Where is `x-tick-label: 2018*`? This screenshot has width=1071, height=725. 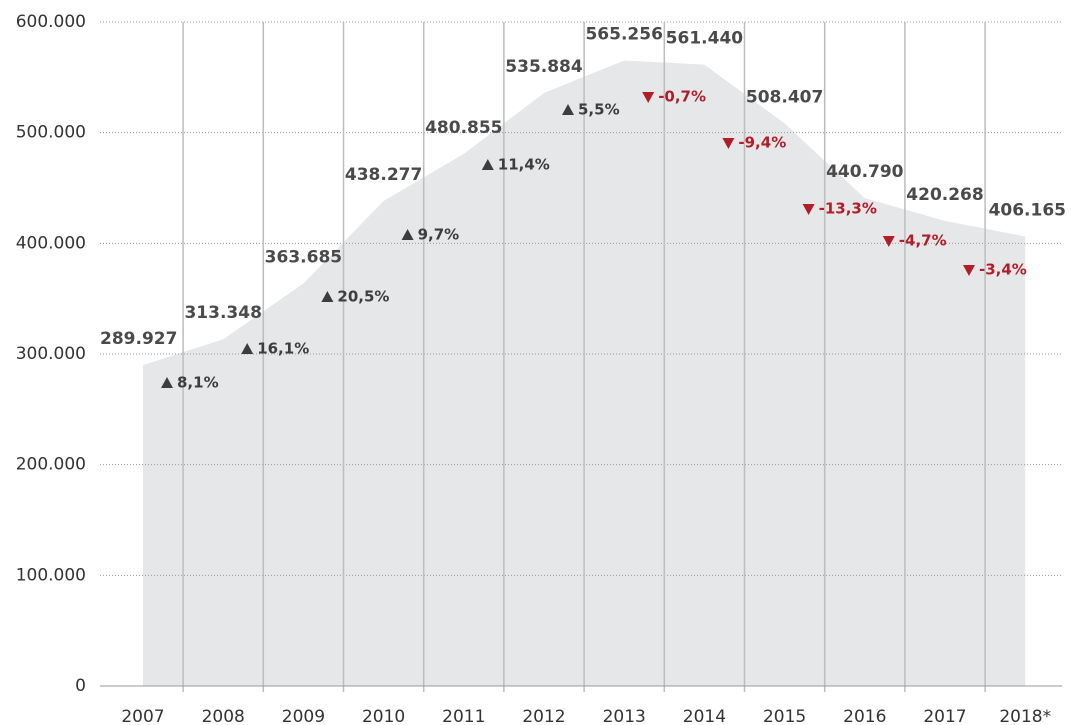 x-tick-label: 2018* is located at coordinates (1025, 716).